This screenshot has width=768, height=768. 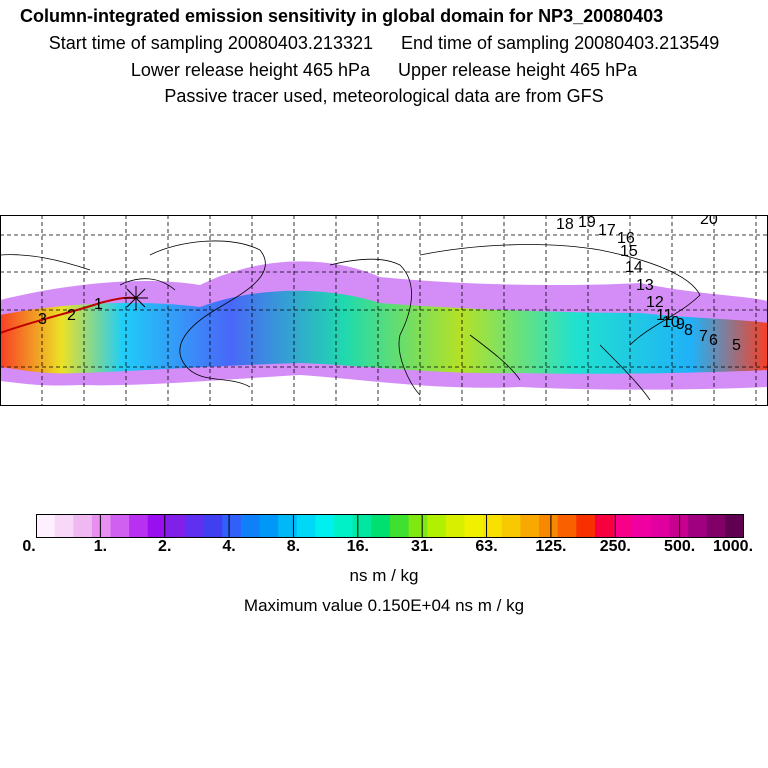 What do you see at coordinates (664, 315) in the screenshot?
I see `trajectory-label: 11` at bounding box center [664, 315].